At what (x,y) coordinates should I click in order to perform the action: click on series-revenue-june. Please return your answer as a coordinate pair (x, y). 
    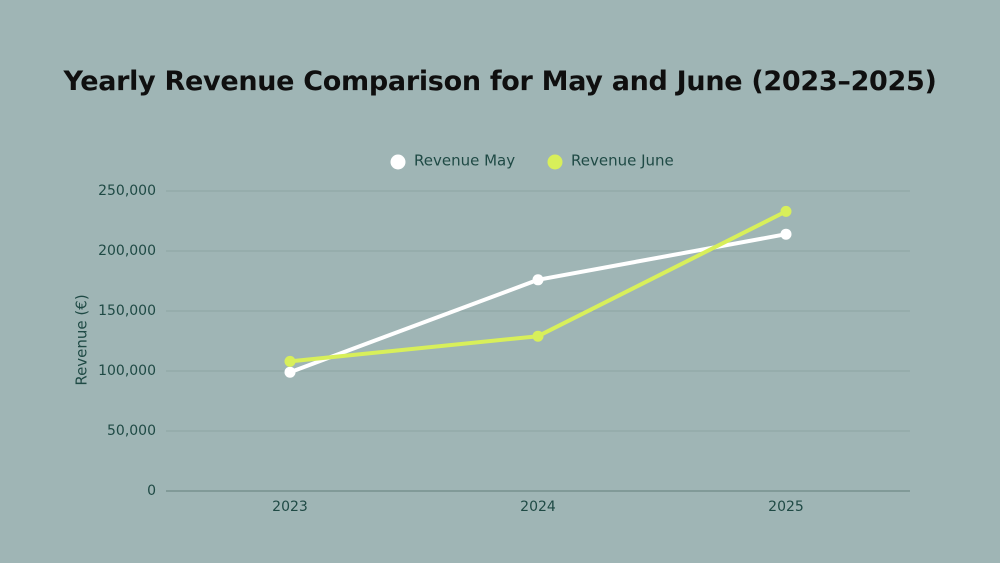
    Looking at the image, I should click on (538, 286).